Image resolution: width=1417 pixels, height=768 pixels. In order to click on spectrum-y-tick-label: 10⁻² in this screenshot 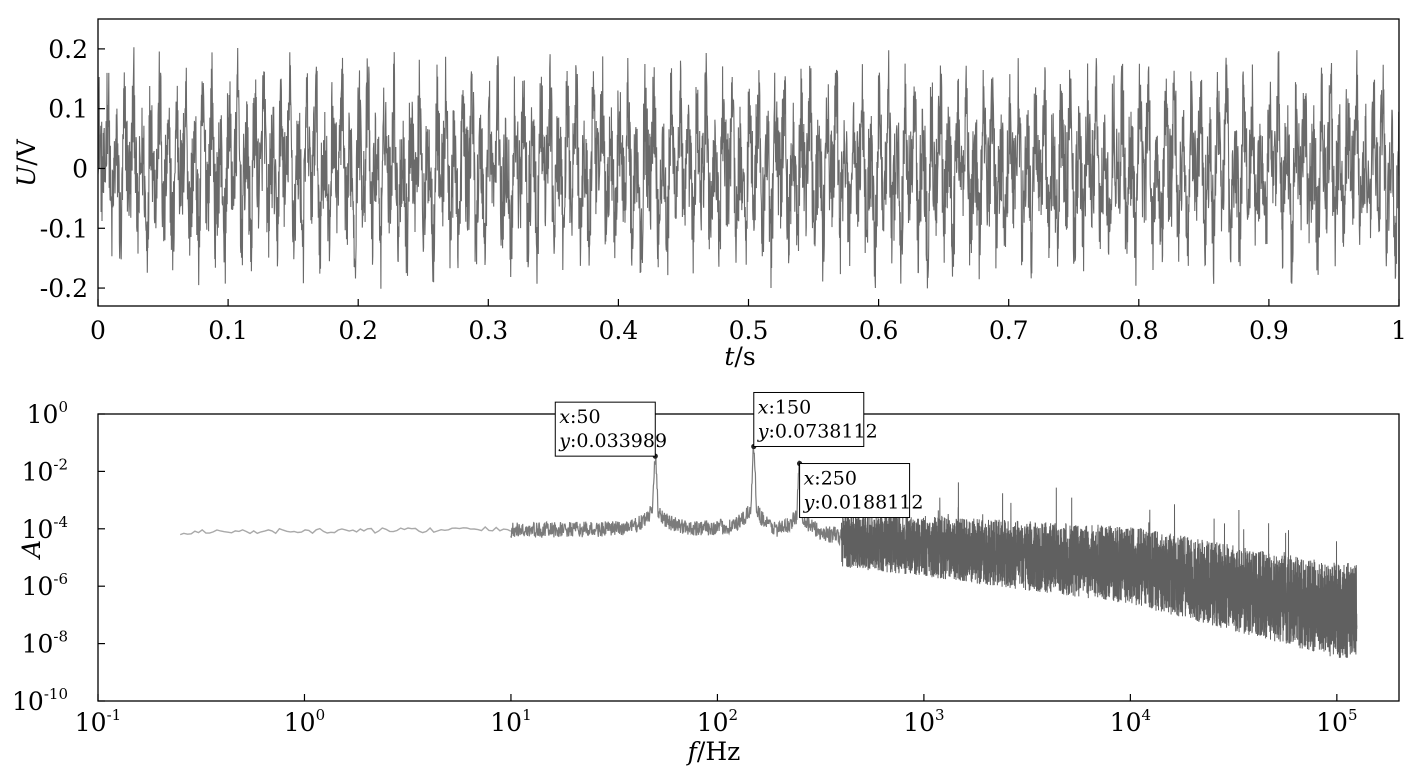, I will do `click(45, 470)`.